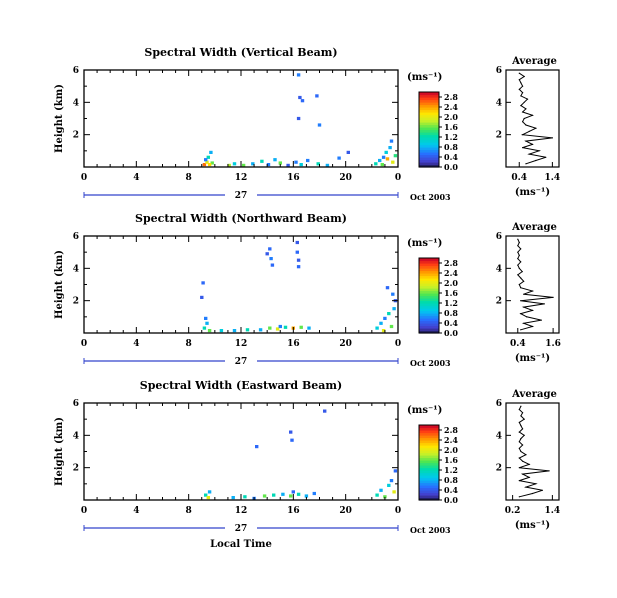 The height and width of the screenshot is (598, 617). What do you see at coordinates (499, 404) in the screenshot?
I see `average-y-tick-label: 6` at bounding box center [499, 404].